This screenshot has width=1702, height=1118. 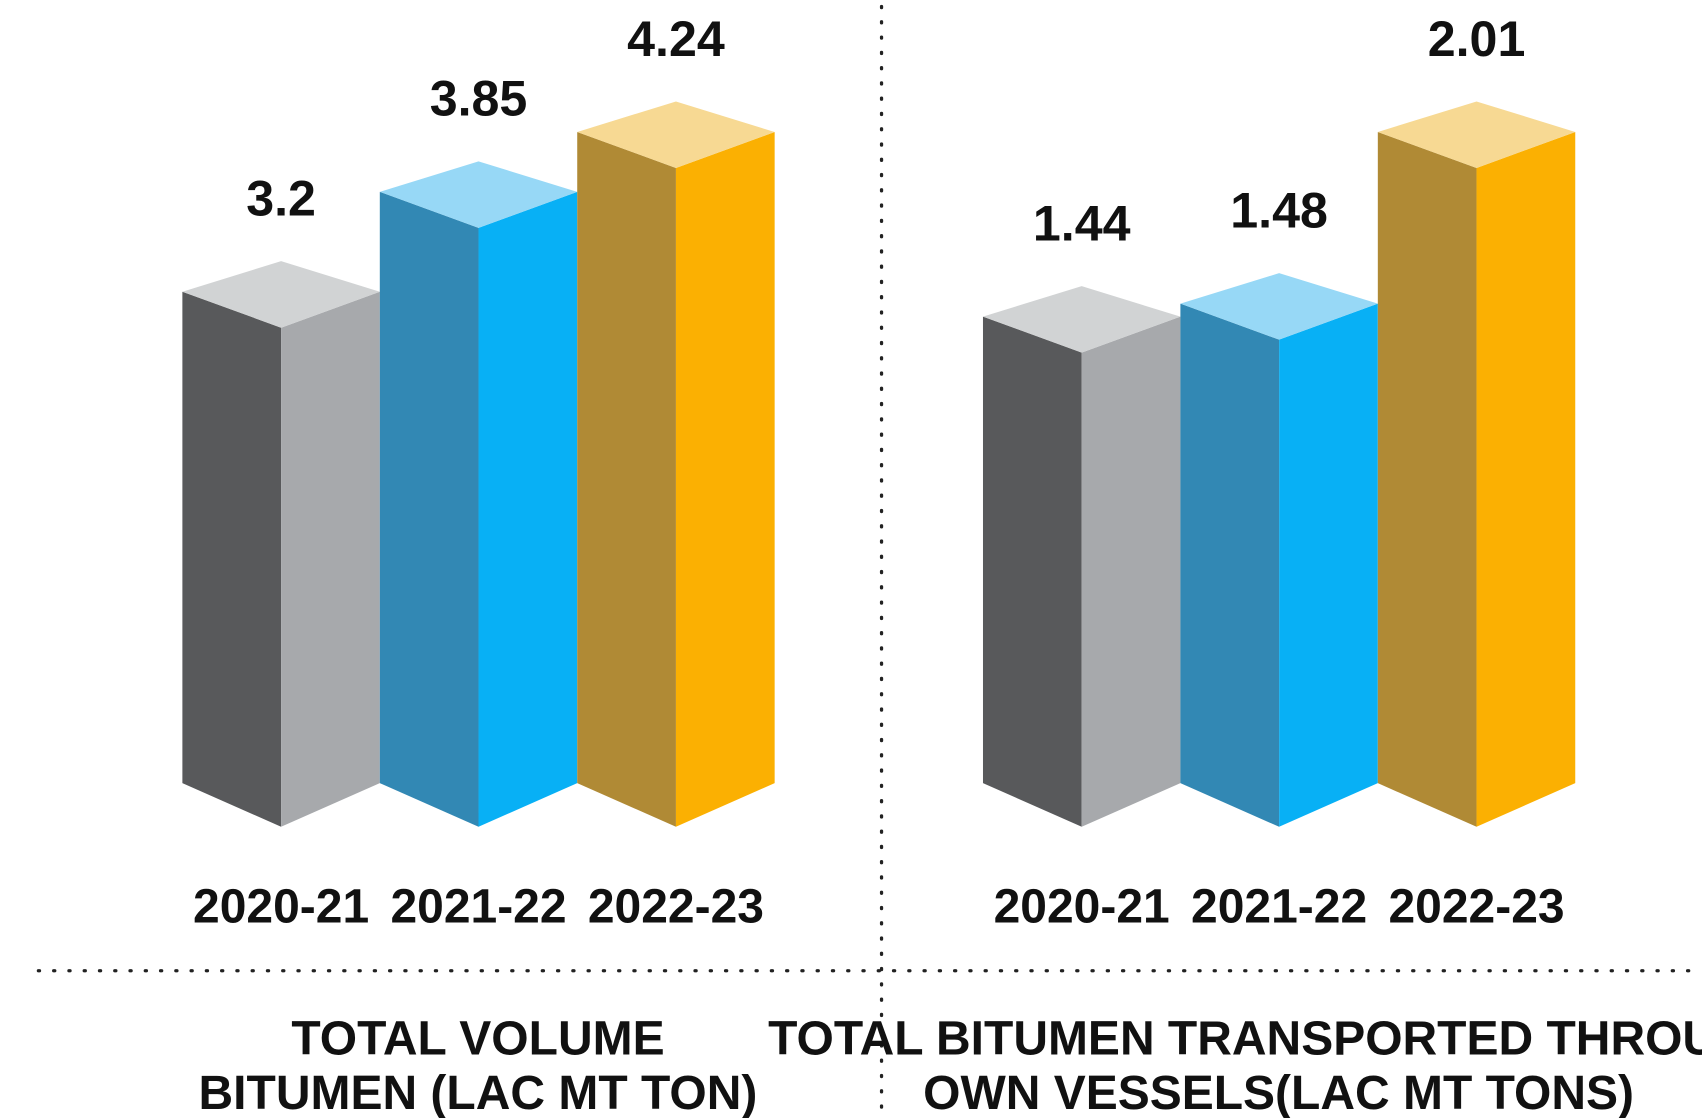 I want to click on chart-title: OWN VESSELS(LAC MT TONS), so click(x=1278, y=1092).